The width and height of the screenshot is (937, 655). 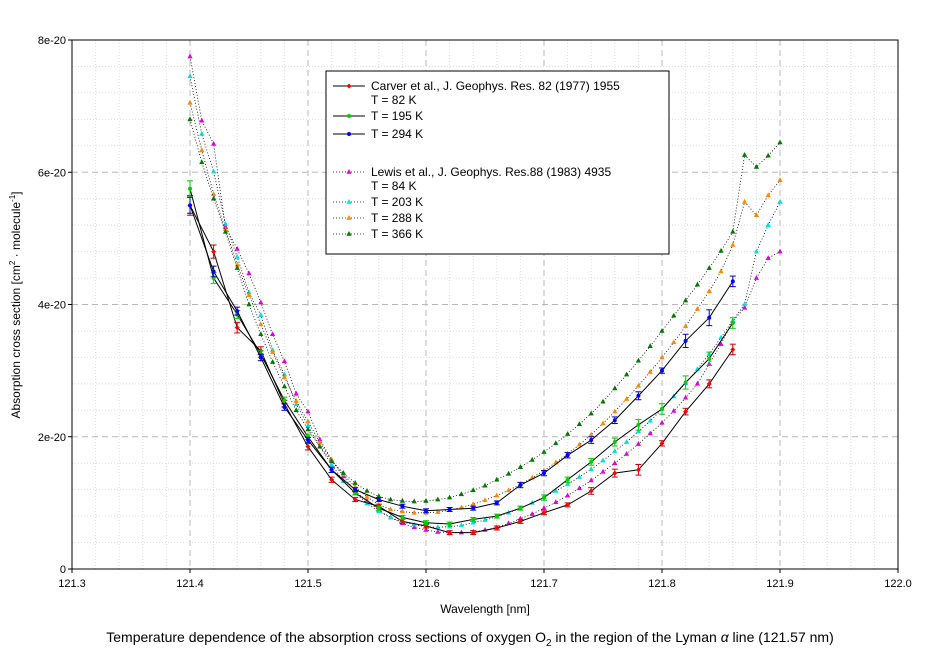 I want to click on legend-entry-label: T = 195 K, so click(x=397, y=116).